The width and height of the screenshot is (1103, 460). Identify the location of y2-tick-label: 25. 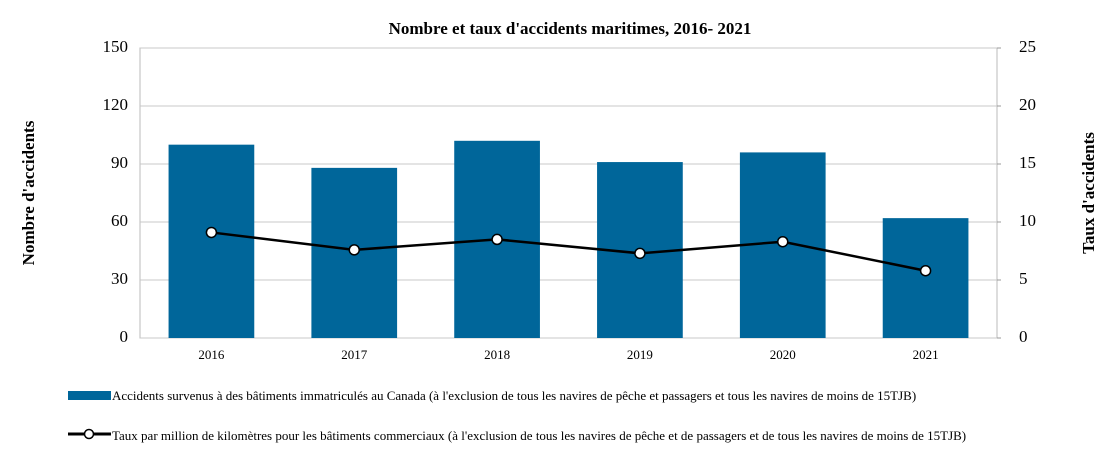
(1027, 46).